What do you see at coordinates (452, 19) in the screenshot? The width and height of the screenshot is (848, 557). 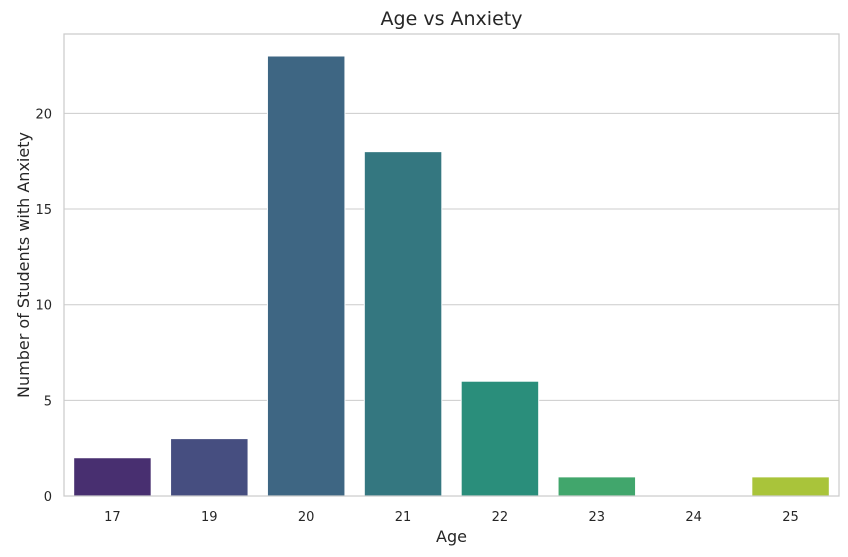 I see `chart-title: Age vs Anxiety` at bounding box center [452, 19].